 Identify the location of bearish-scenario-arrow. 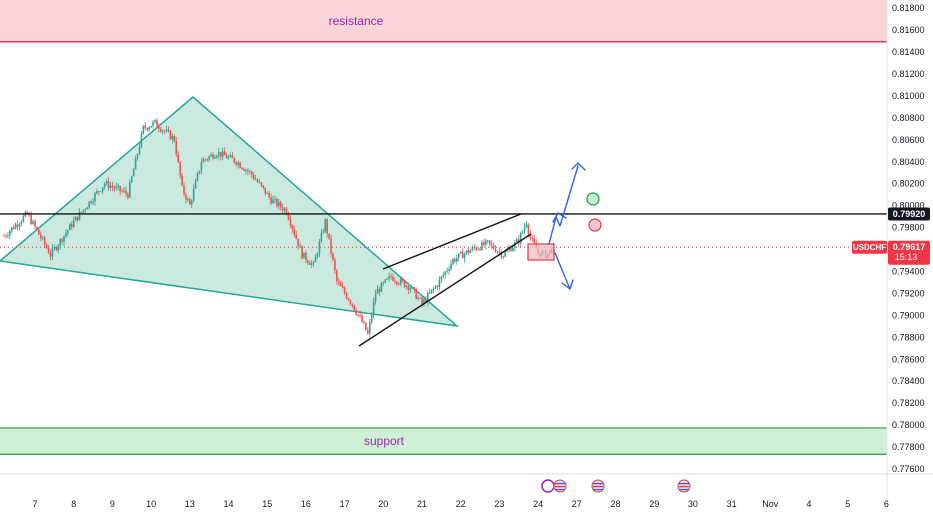
(564, 271).